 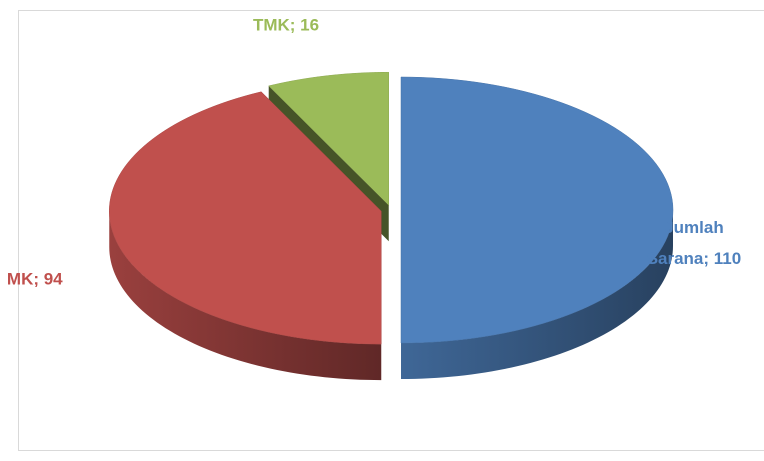 I want to click on slice, so click(x=328, y=138).